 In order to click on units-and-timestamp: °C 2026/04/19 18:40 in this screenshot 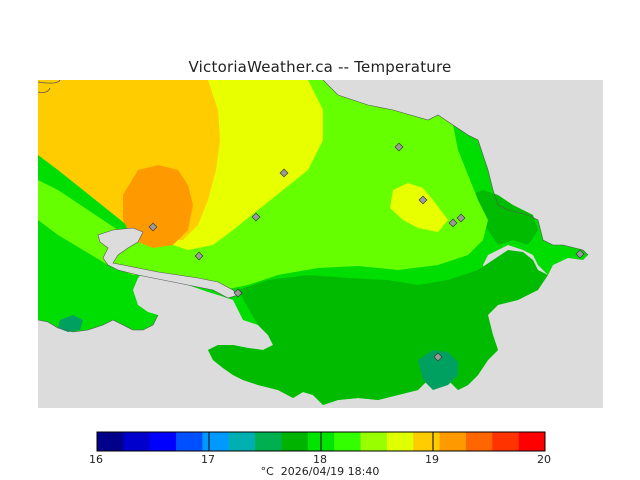, I will do `click(320, 471)`.